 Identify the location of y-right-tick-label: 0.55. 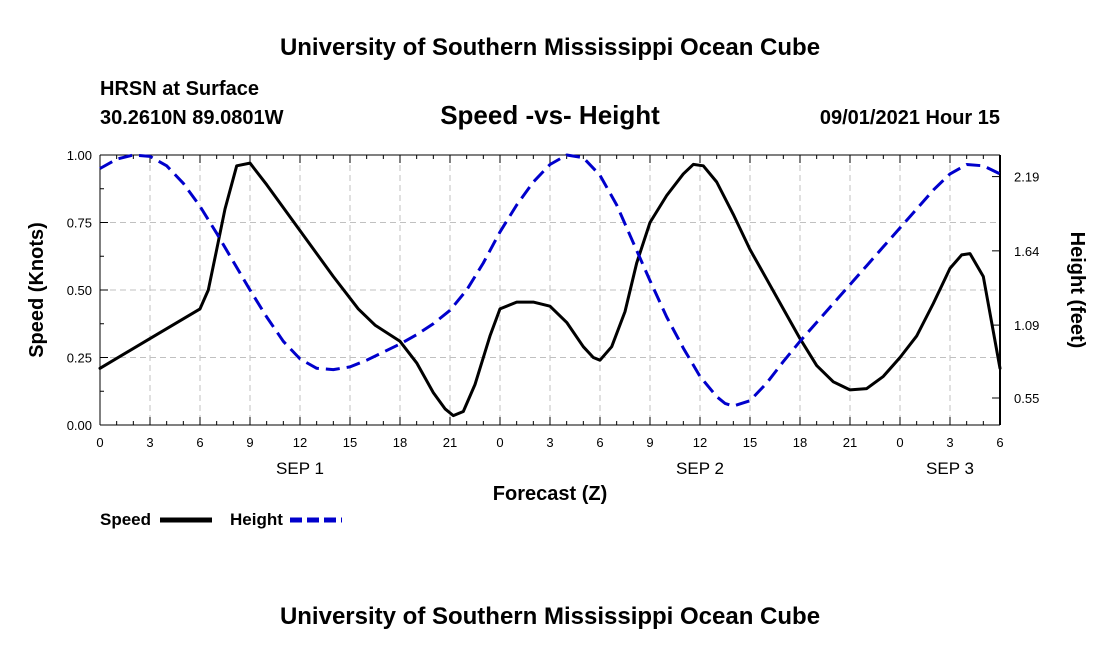
(1026, 398).